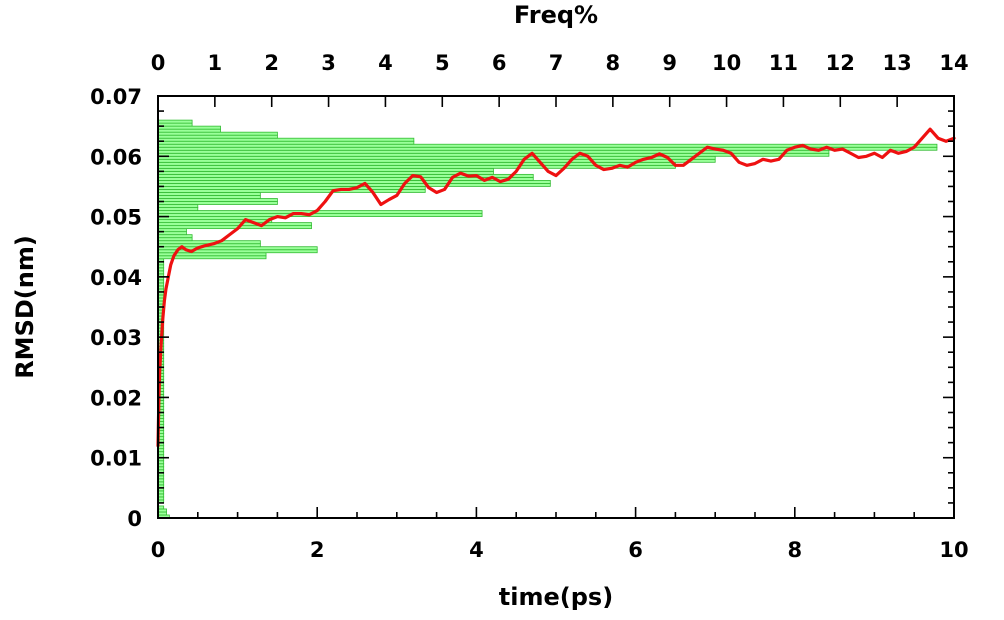  Describe the element at coordinates (158, 550) in the screenshot. I see `x-tick-label: 0` at that location.